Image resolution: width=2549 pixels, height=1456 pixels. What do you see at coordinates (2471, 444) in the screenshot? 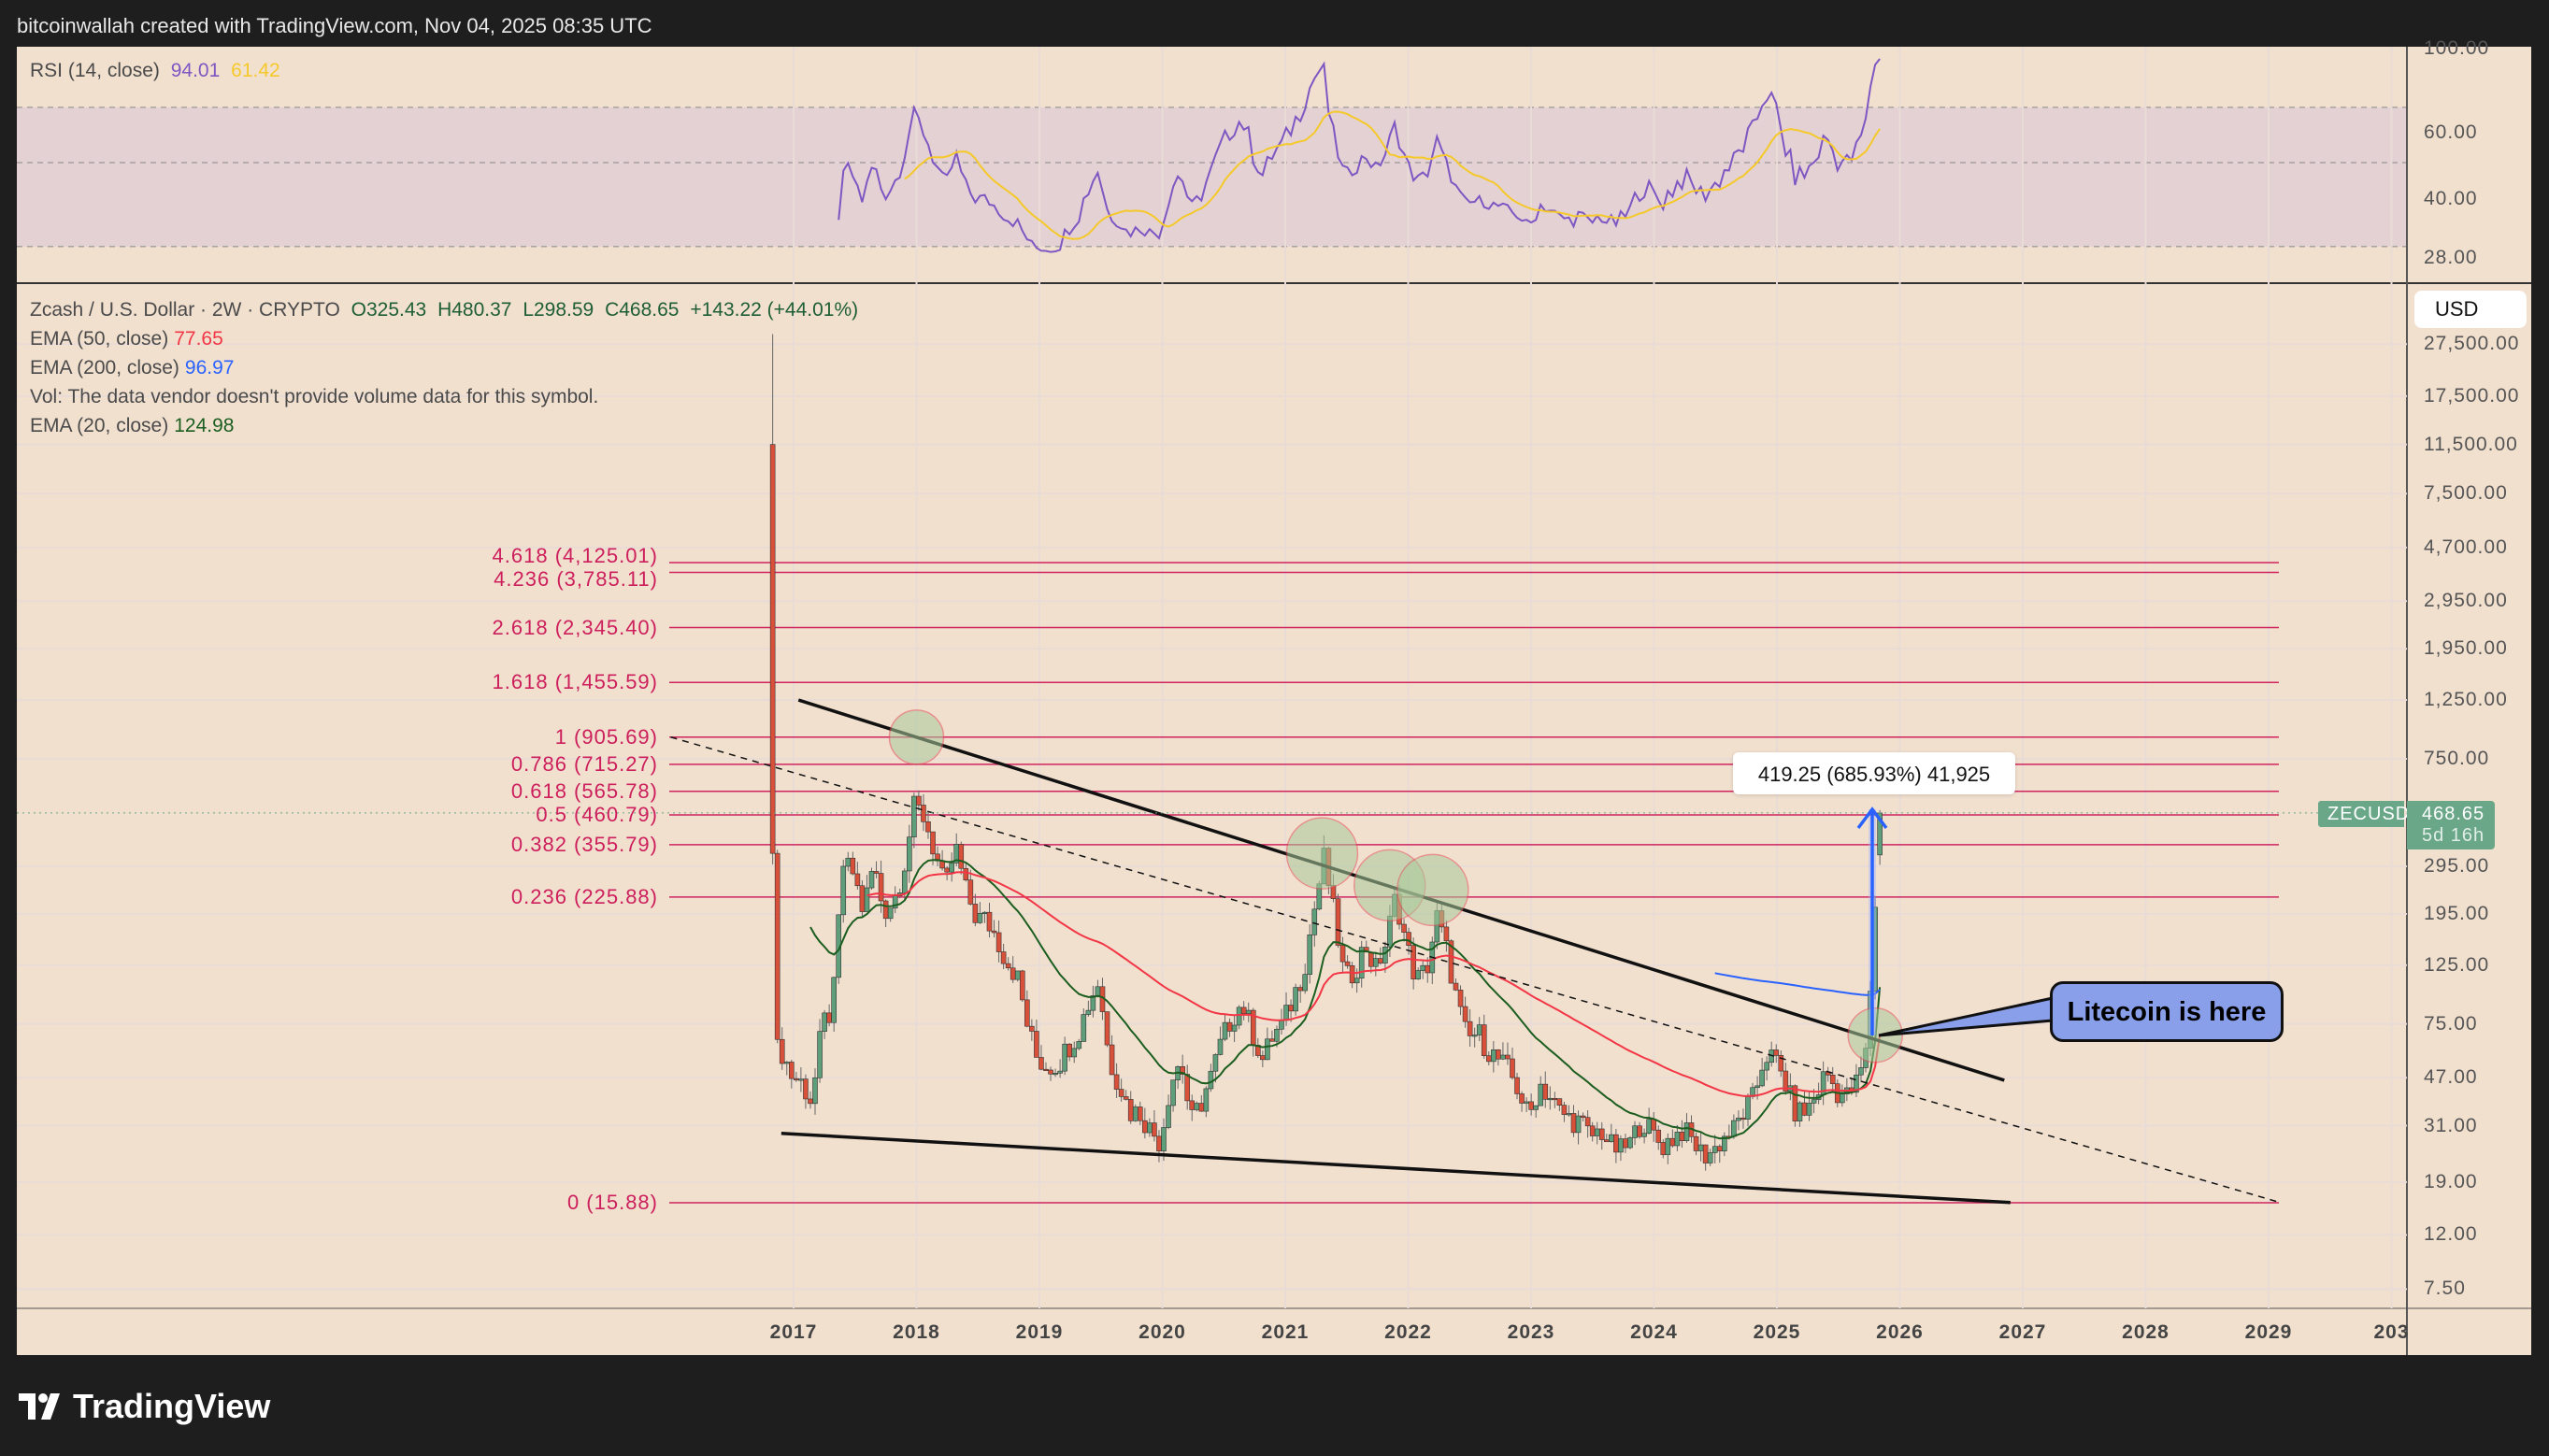
I see `price-tick-label: 11,500.00` at bounding box center [2471, 444].